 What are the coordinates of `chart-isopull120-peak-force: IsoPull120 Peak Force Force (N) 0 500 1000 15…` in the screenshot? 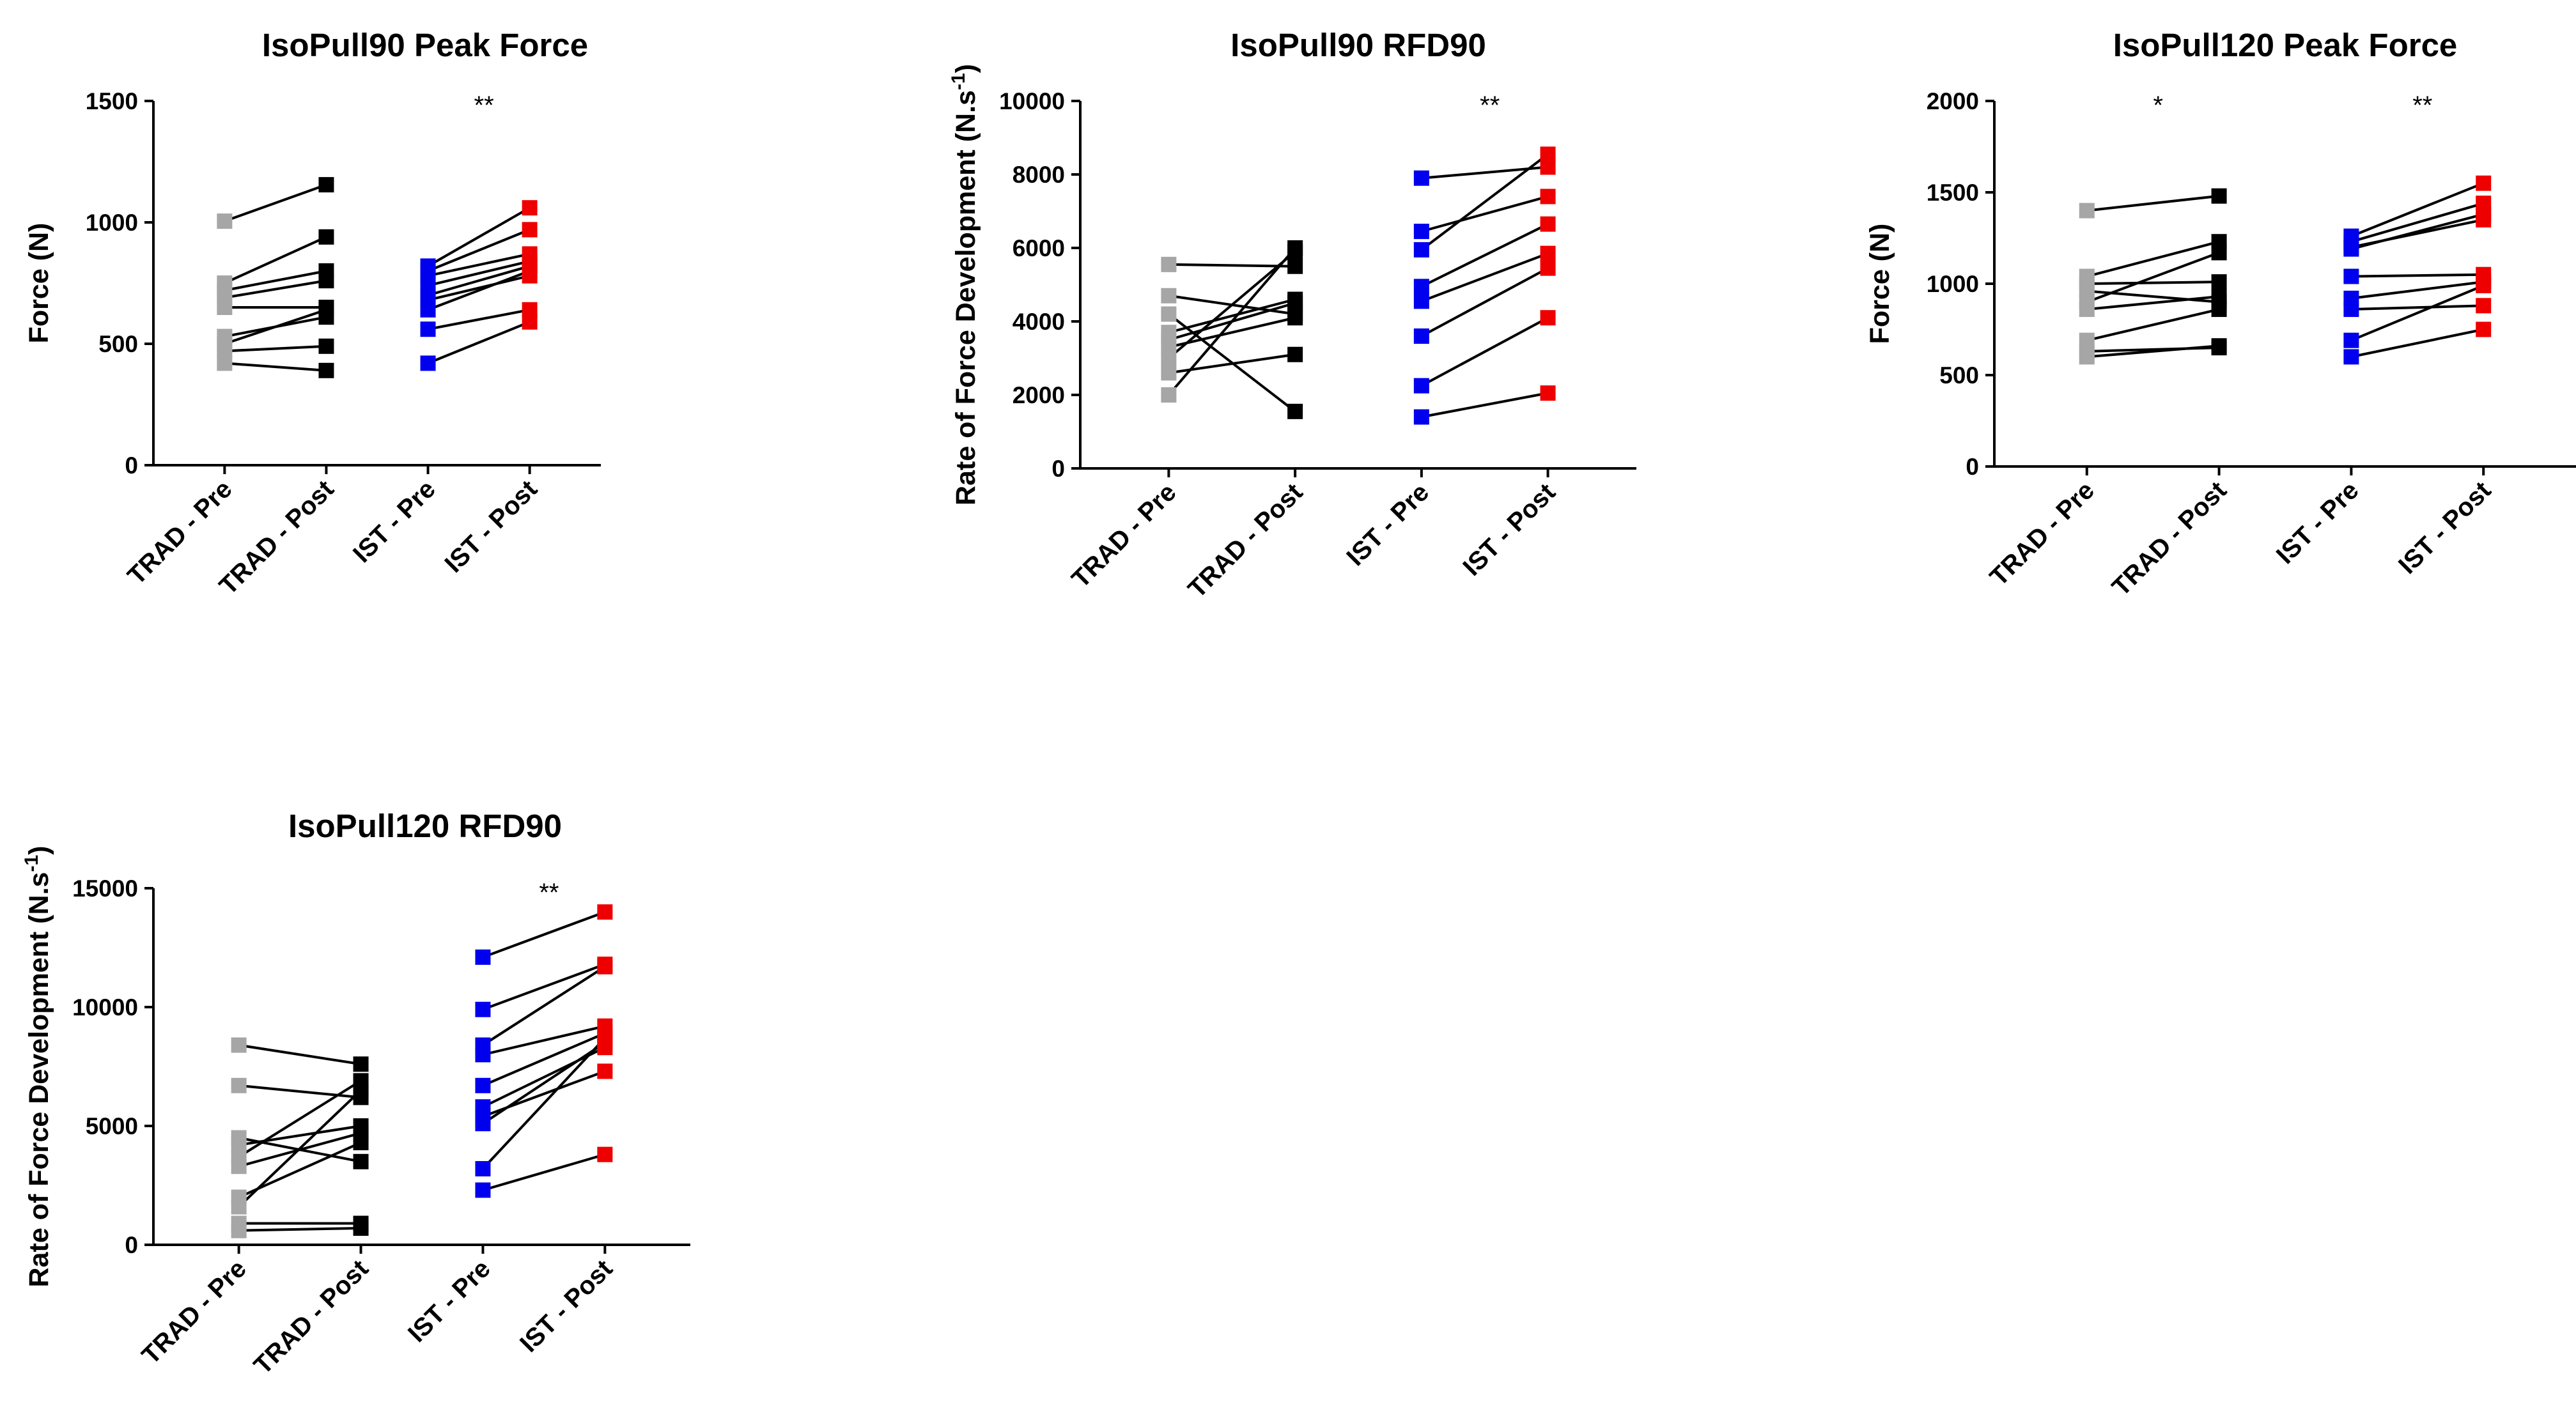 It's located at (2220, 319).